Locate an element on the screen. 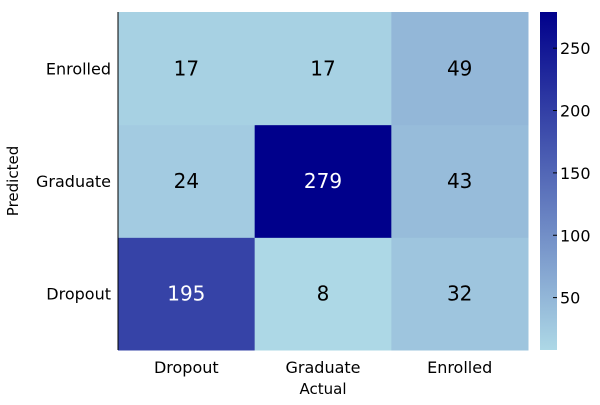 The image size is (600, 405). cell-value-label: 49 is located at coordinates (459, 68).